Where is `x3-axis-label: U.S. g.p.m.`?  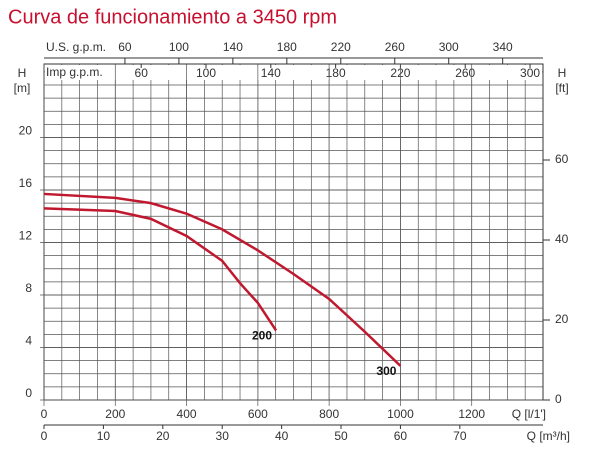 x3-axis-label: U.S. g.p.m. is located at coordinates (76, 47).